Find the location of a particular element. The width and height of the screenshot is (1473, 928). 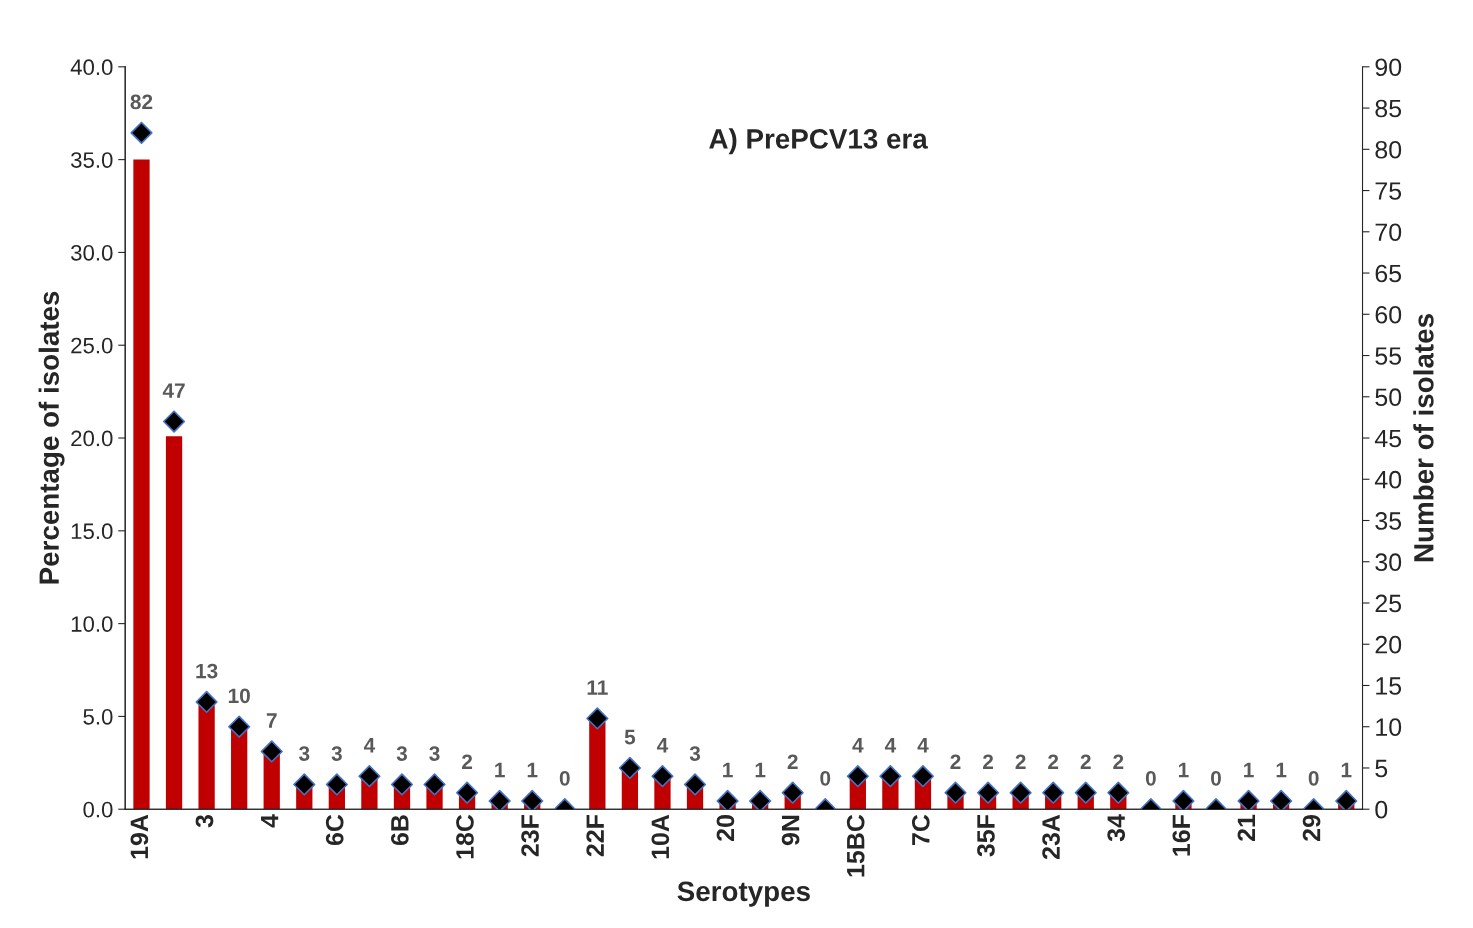

y2-tick-label: 10 is located at coordinates (1389, 727).